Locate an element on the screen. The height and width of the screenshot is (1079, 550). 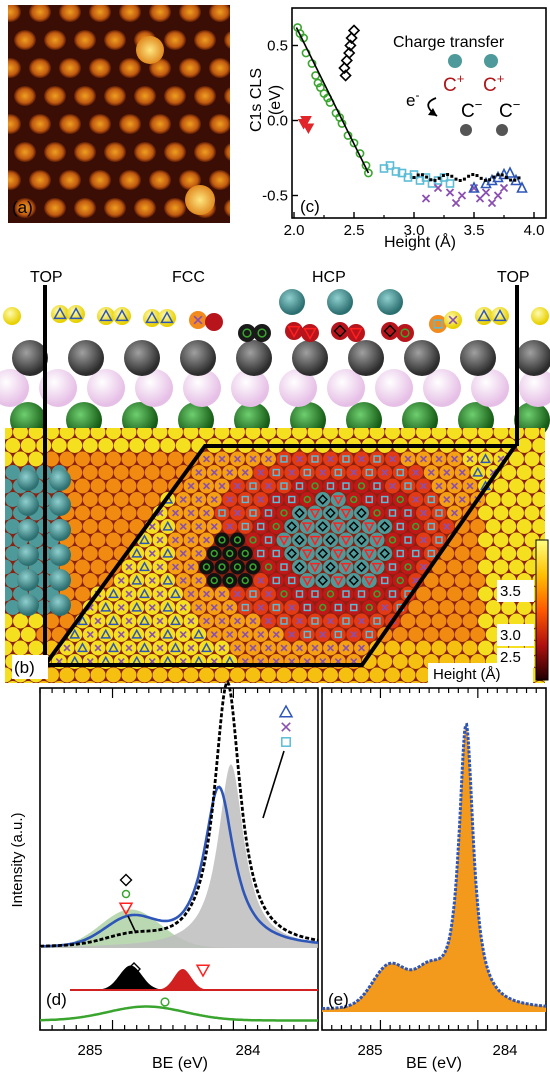
site-label-top-right: TOP is located at coordinates (513, 277).